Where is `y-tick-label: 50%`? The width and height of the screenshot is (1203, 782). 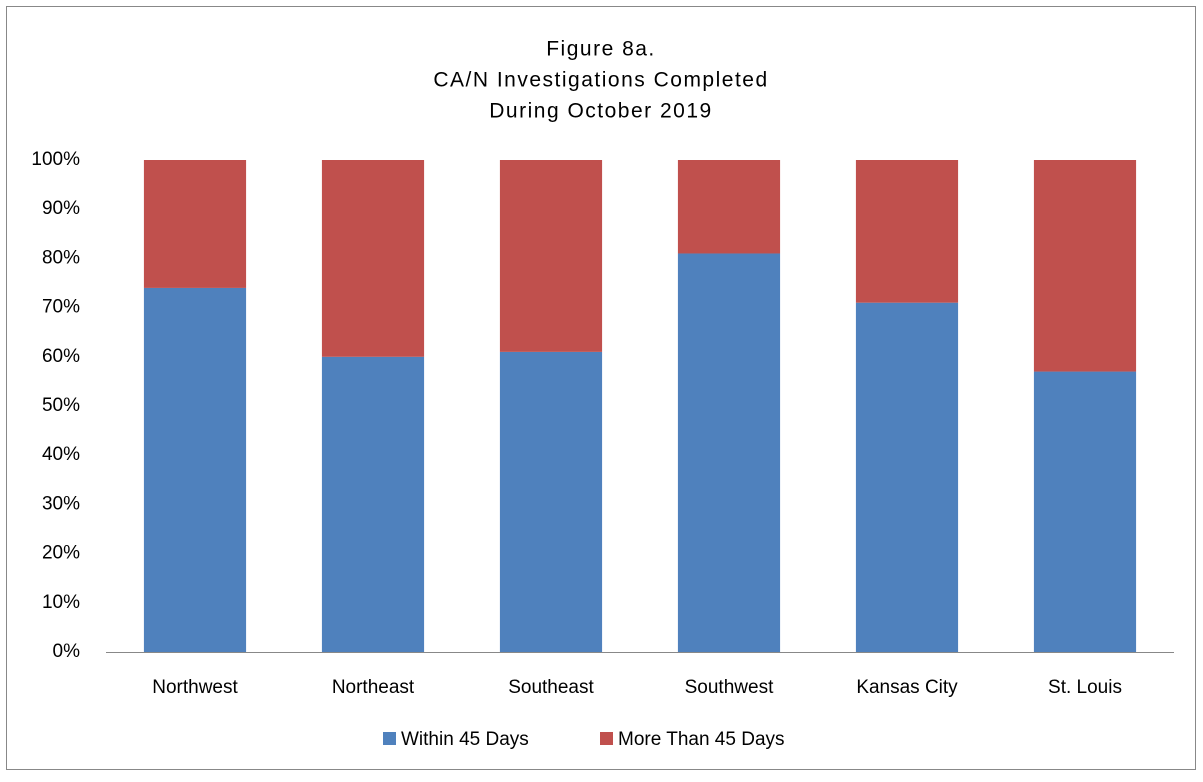 y-tick-label: 50% is located at coordinates (61, 405).